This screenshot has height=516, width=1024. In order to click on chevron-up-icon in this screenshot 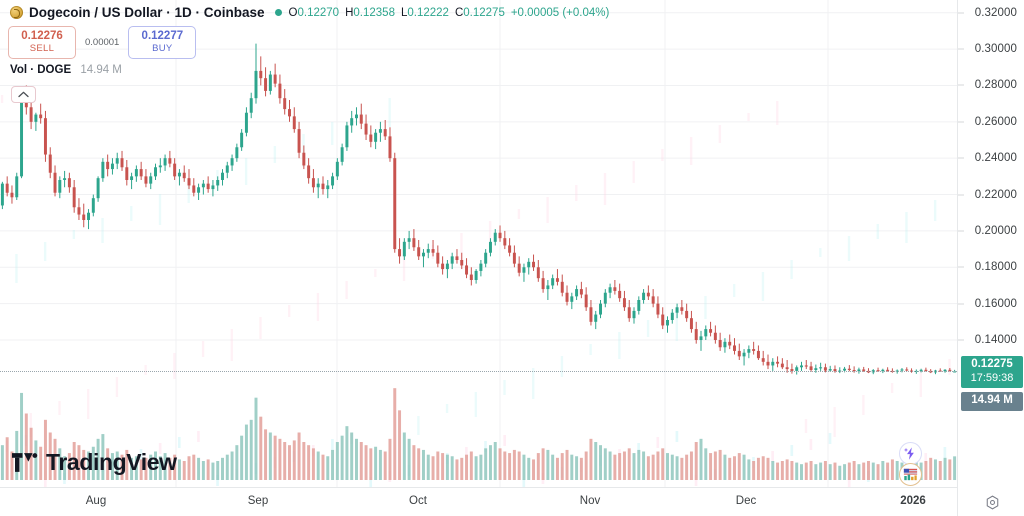, I will do `click(23, 94)`.